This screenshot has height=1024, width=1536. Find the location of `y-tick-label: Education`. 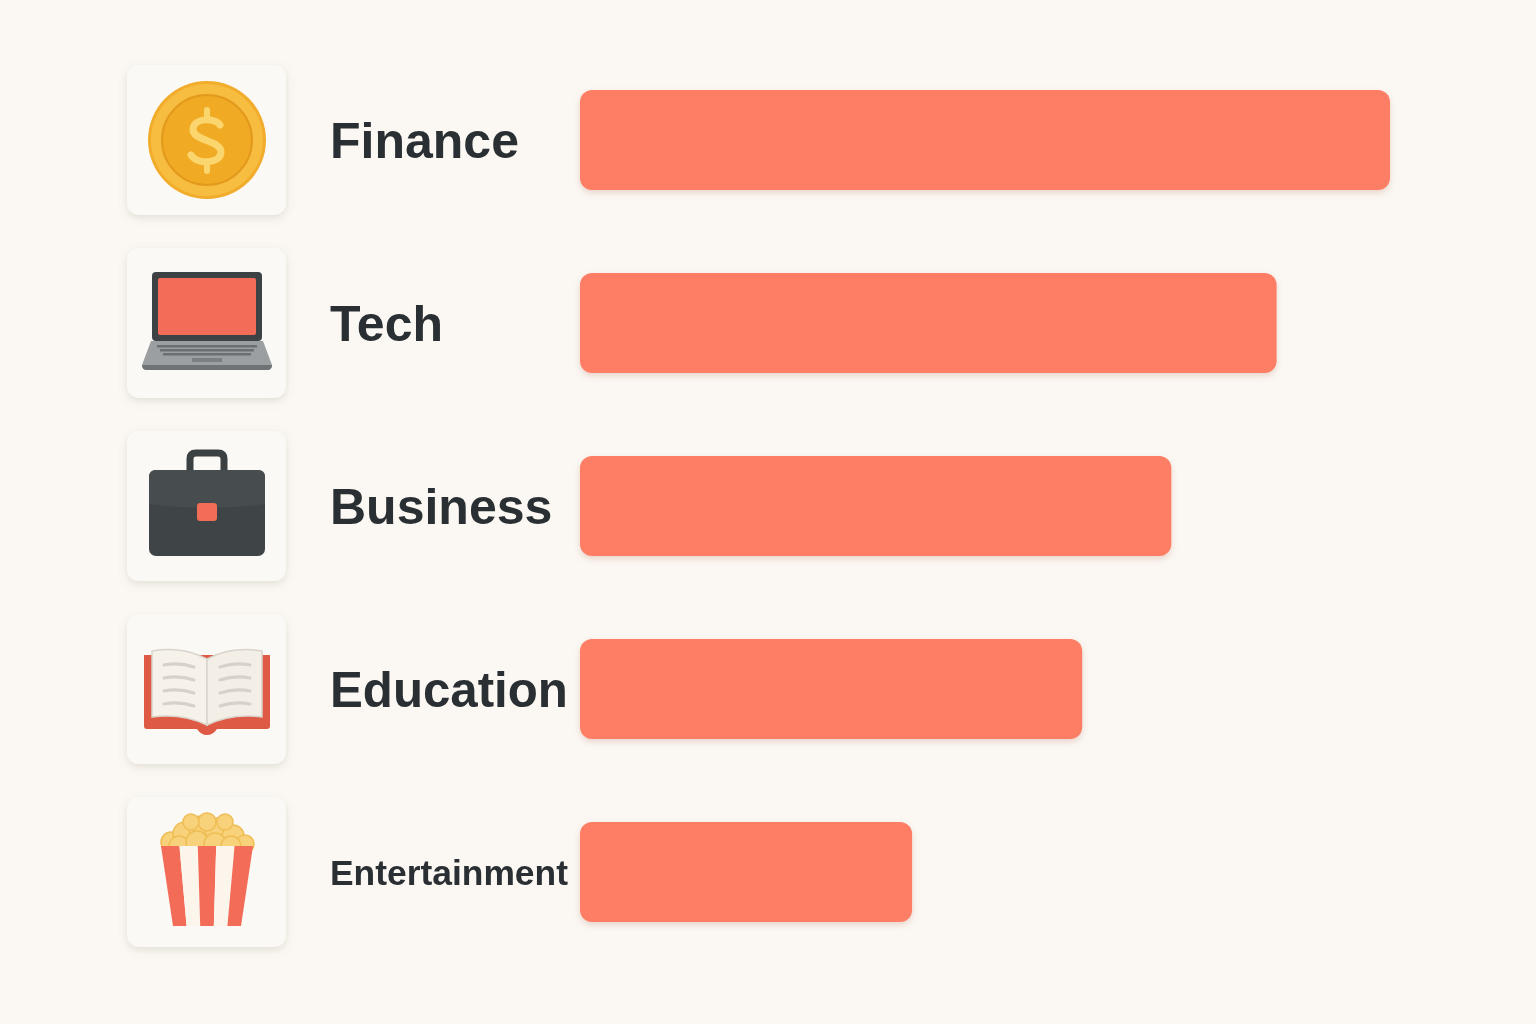

y-tick-label: Education is located at coordinates (449, 689).